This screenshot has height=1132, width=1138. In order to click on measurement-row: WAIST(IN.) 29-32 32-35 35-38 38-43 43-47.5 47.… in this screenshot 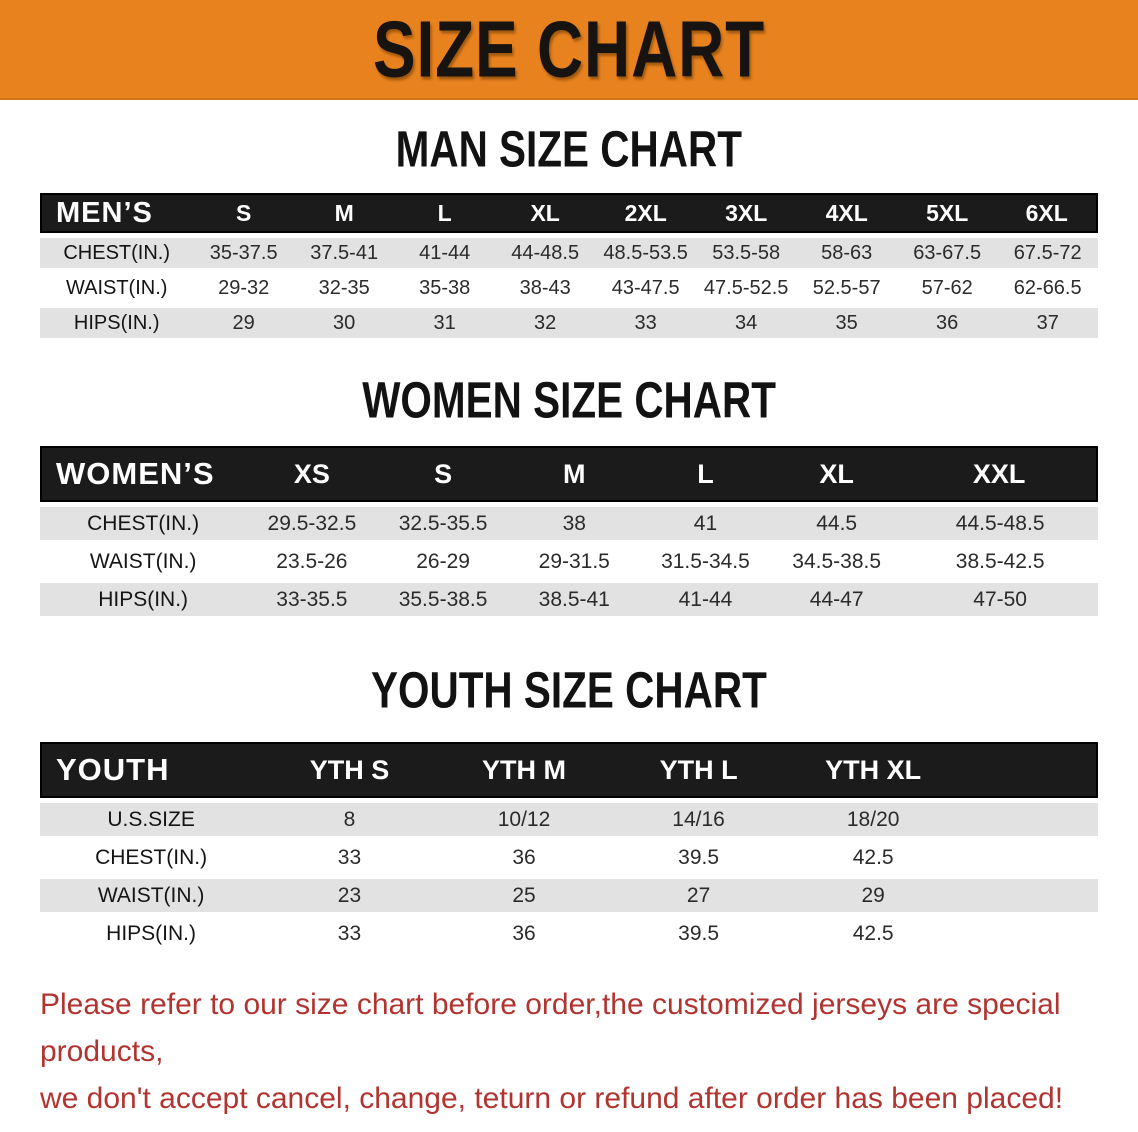, I will do `click(569, 288)`.